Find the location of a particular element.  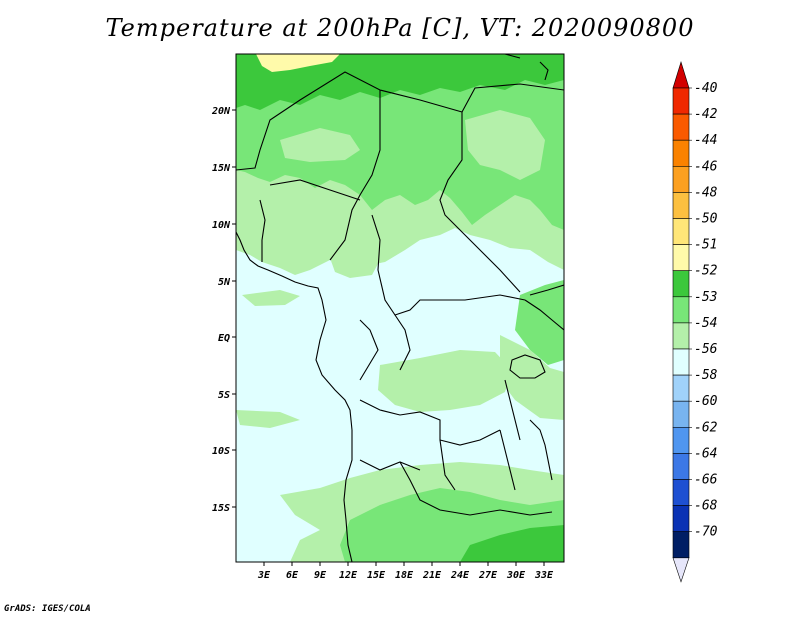

lon-label: 33E is located at coordinates (544, 575).